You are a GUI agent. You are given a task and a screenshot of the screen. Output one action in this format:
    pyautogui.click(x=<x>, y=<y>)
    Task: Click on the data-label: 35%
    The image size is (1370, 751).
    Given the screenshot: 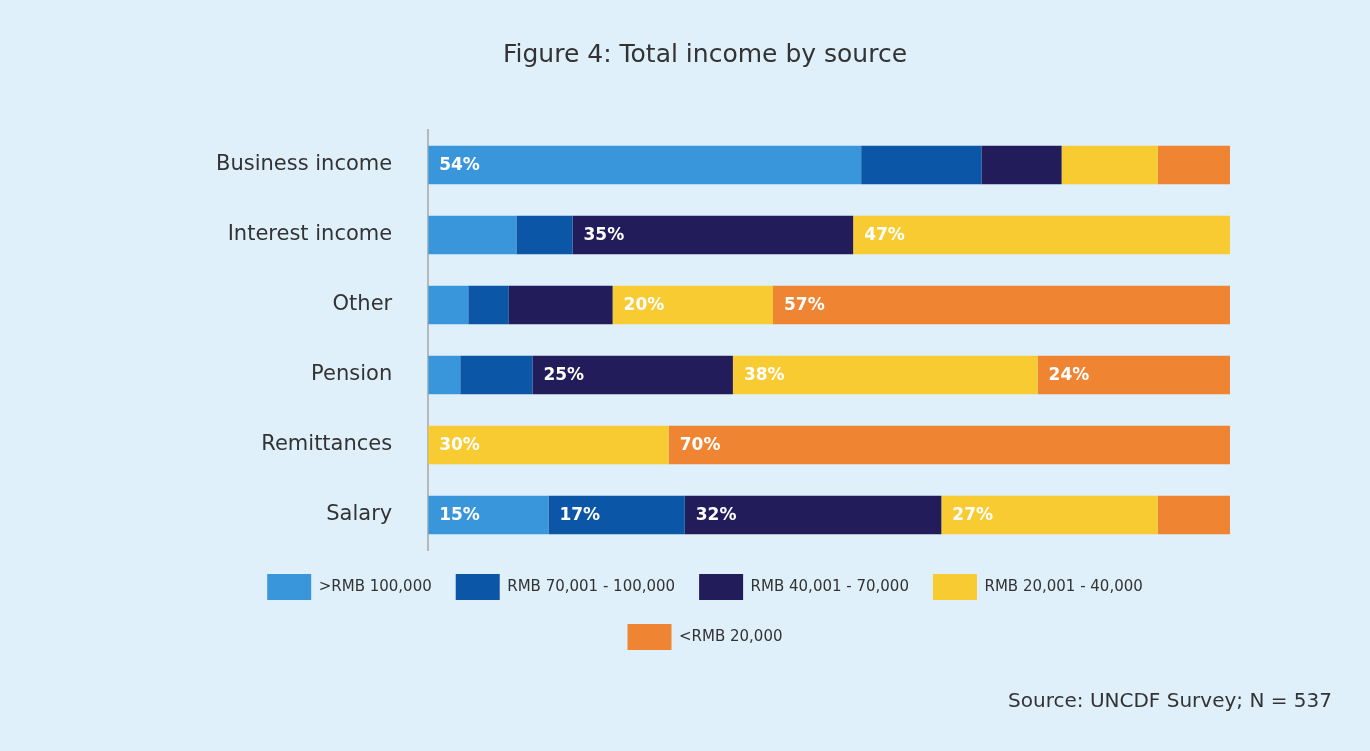 What is the action you would take?
    pyautogui.click(x=604, y=234)
    